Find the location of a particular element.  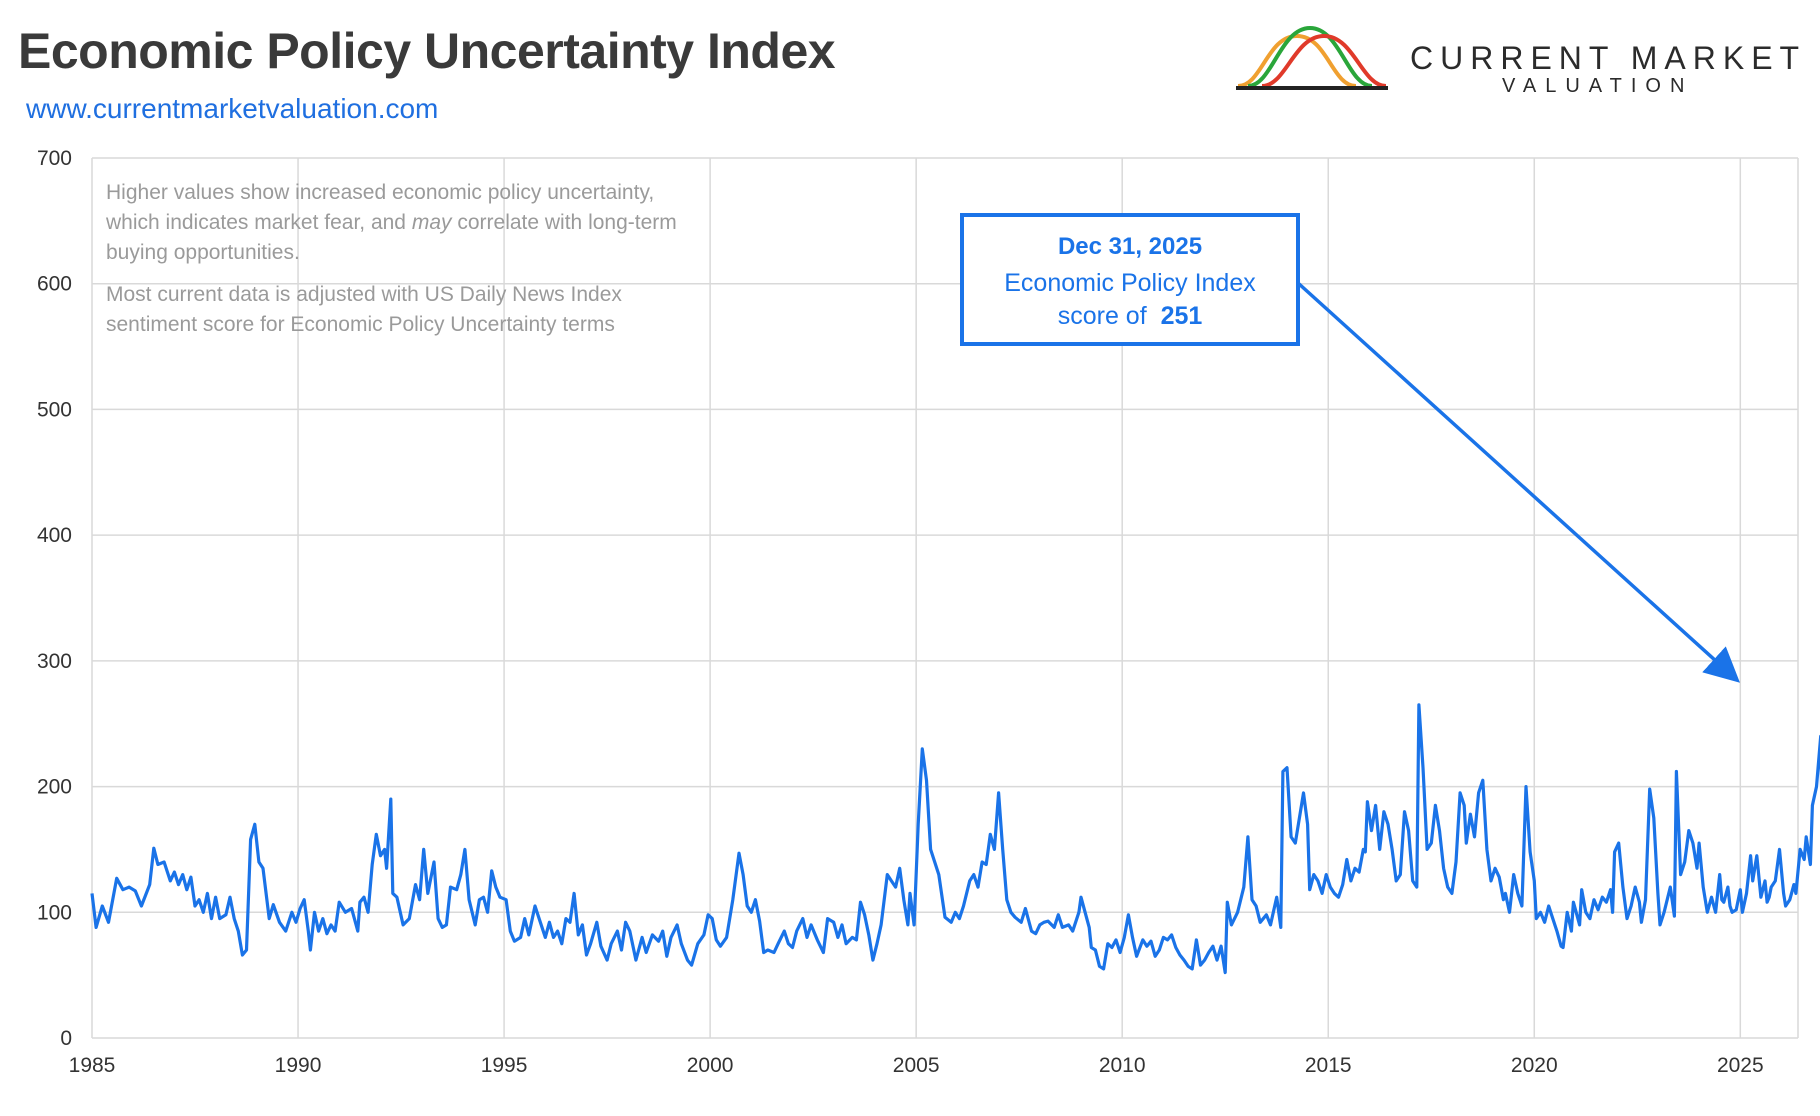

page-title: Economic Policy Uncertainty Index is located at coordinates (427, 51).